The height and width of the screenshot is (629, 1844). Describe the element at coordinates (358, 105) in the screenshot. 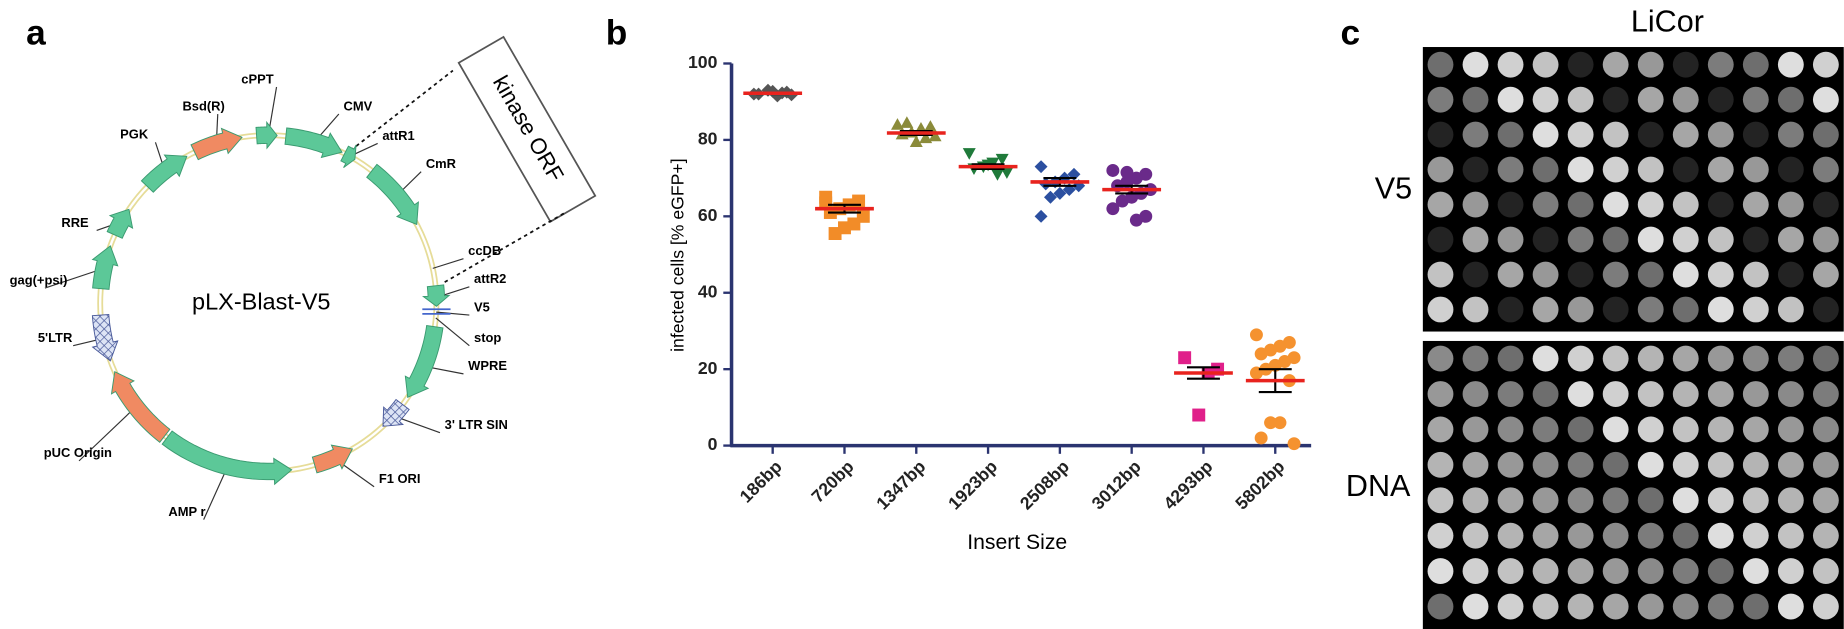

I see `feature-label: CMV` at that location.